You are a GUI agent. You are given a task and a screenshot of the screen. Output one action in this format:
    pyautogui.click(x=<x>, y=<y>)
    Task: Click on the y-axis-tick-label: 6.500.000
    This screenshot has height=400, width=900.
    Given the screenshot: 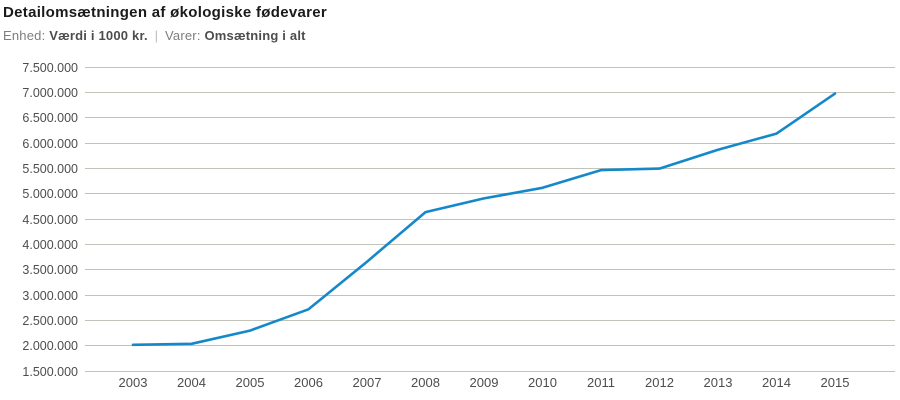 What is the action you would take?
    pyautogui.click(x=50, y=118)
    